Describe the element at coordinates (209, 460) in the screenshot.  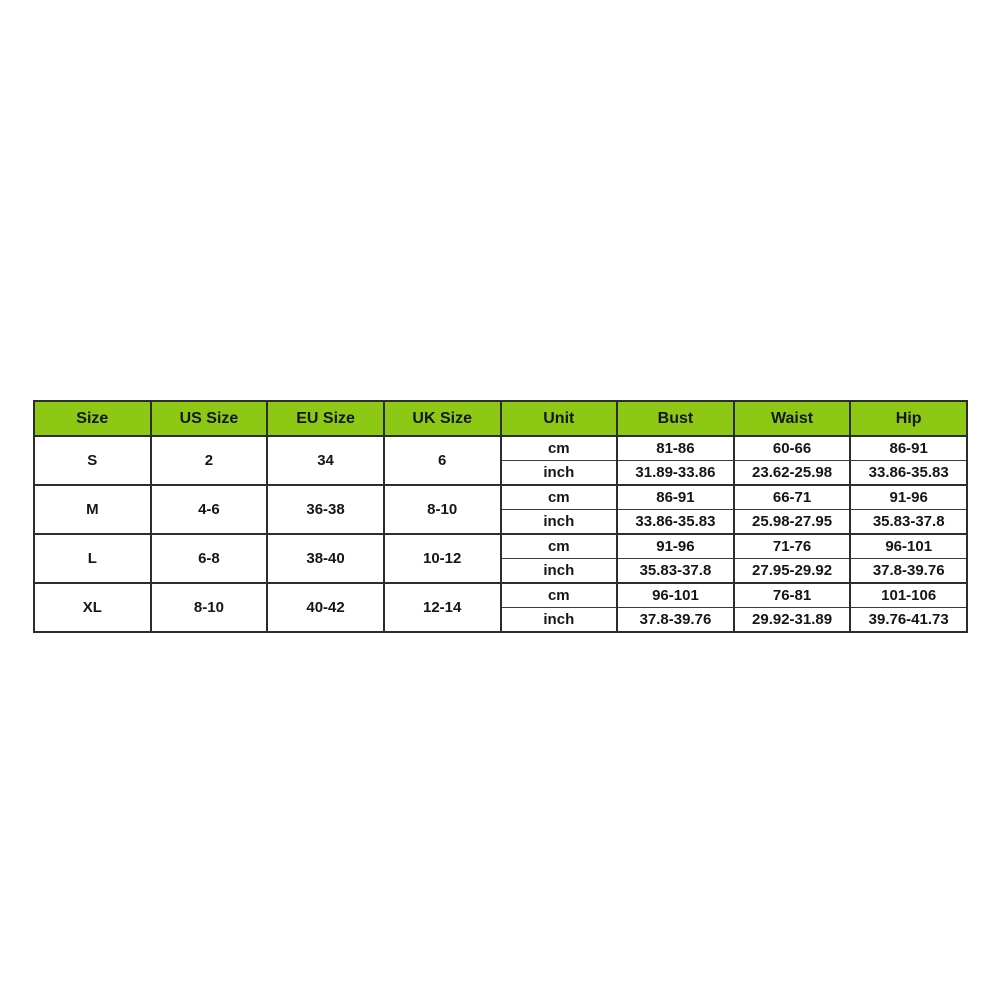
I see `cell-us-size: 2` at that location.